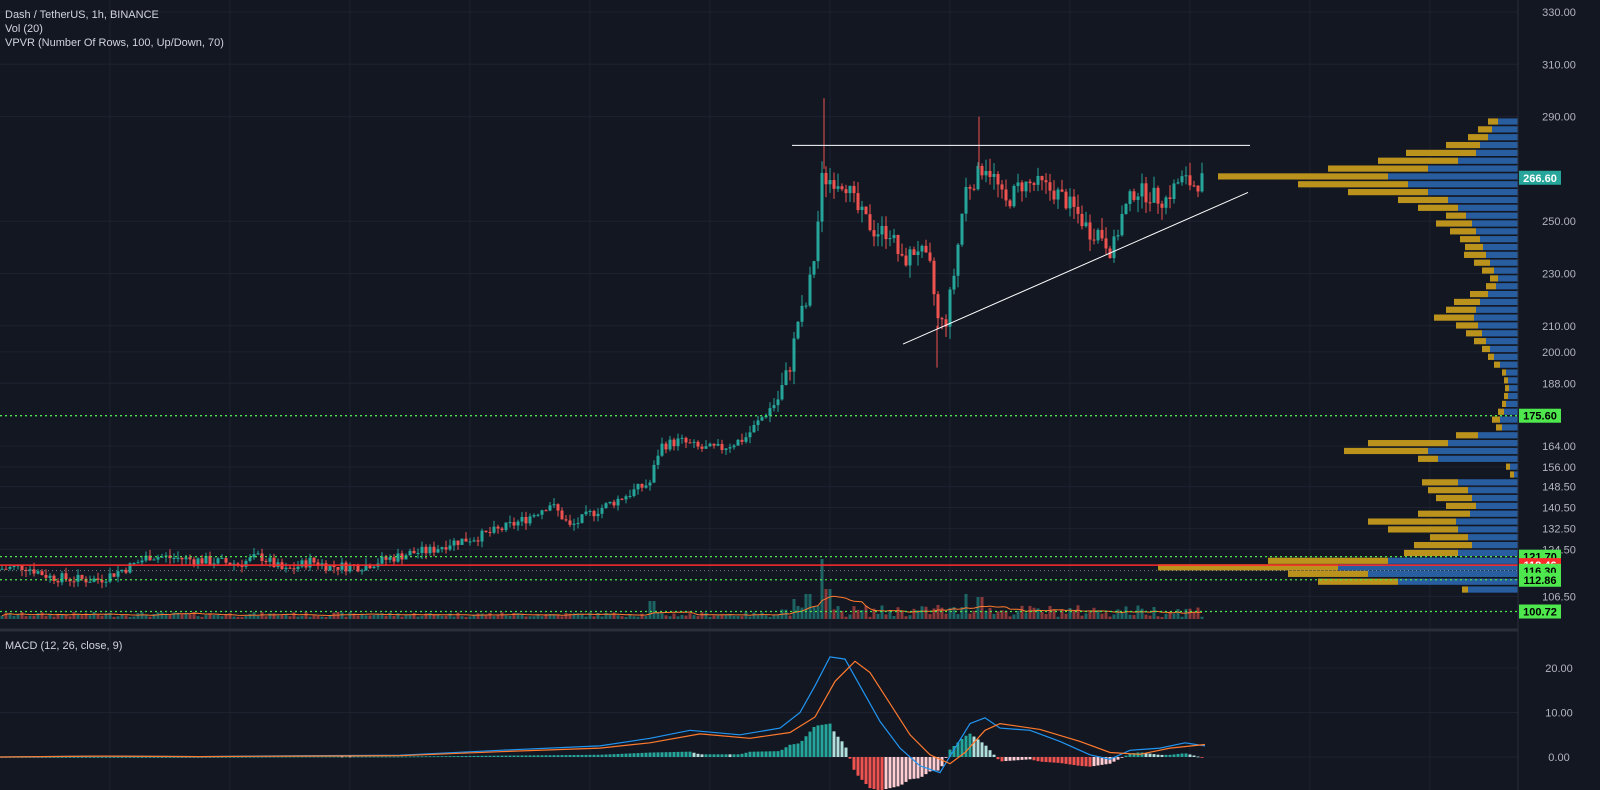 Image resolution: width=1600 pixels, height=790 pixels. What do you see at coordinates (1559, 327) in the screenshot?
I see `price-tick-label: 210.00` at bounding box center [1559, 327].